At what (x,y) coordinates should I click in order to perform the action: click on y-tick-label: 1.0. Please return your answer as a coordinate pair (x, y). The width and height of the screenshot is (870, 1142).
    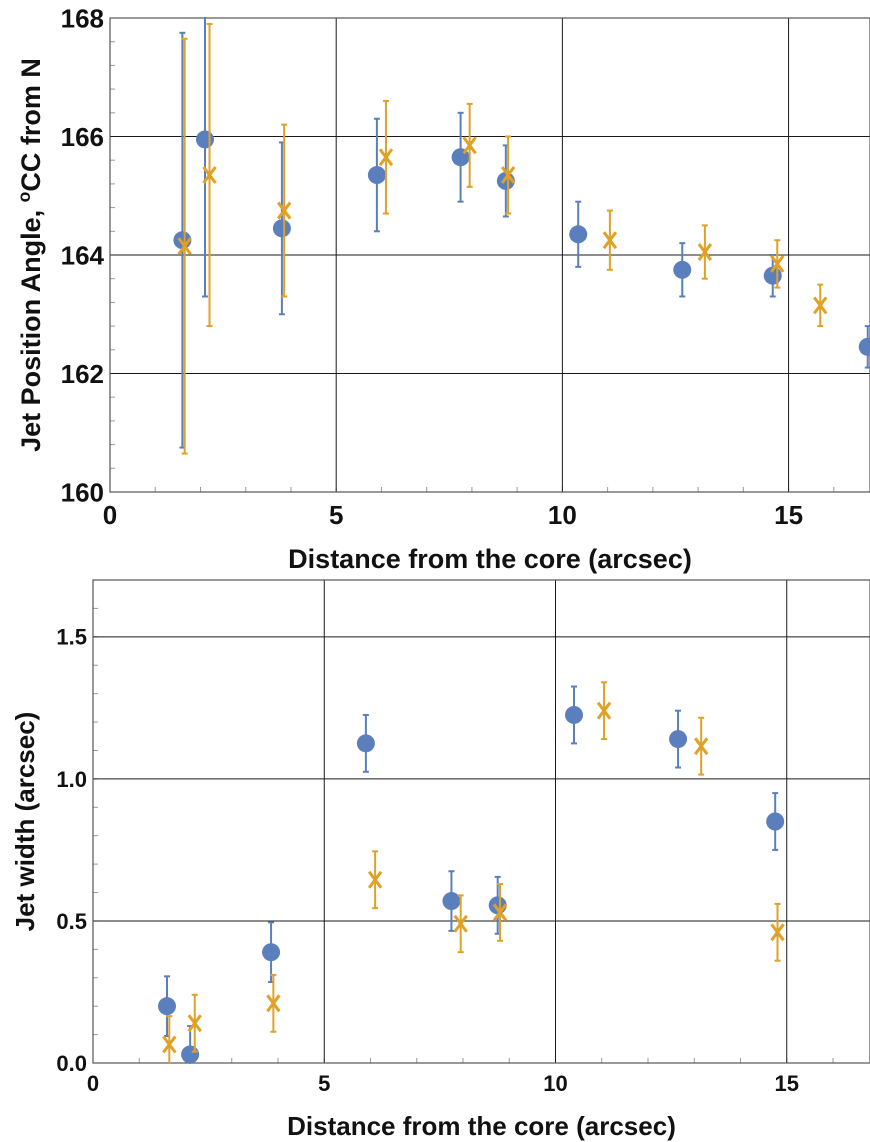
    Looking at the image, I should click on (71, 779).